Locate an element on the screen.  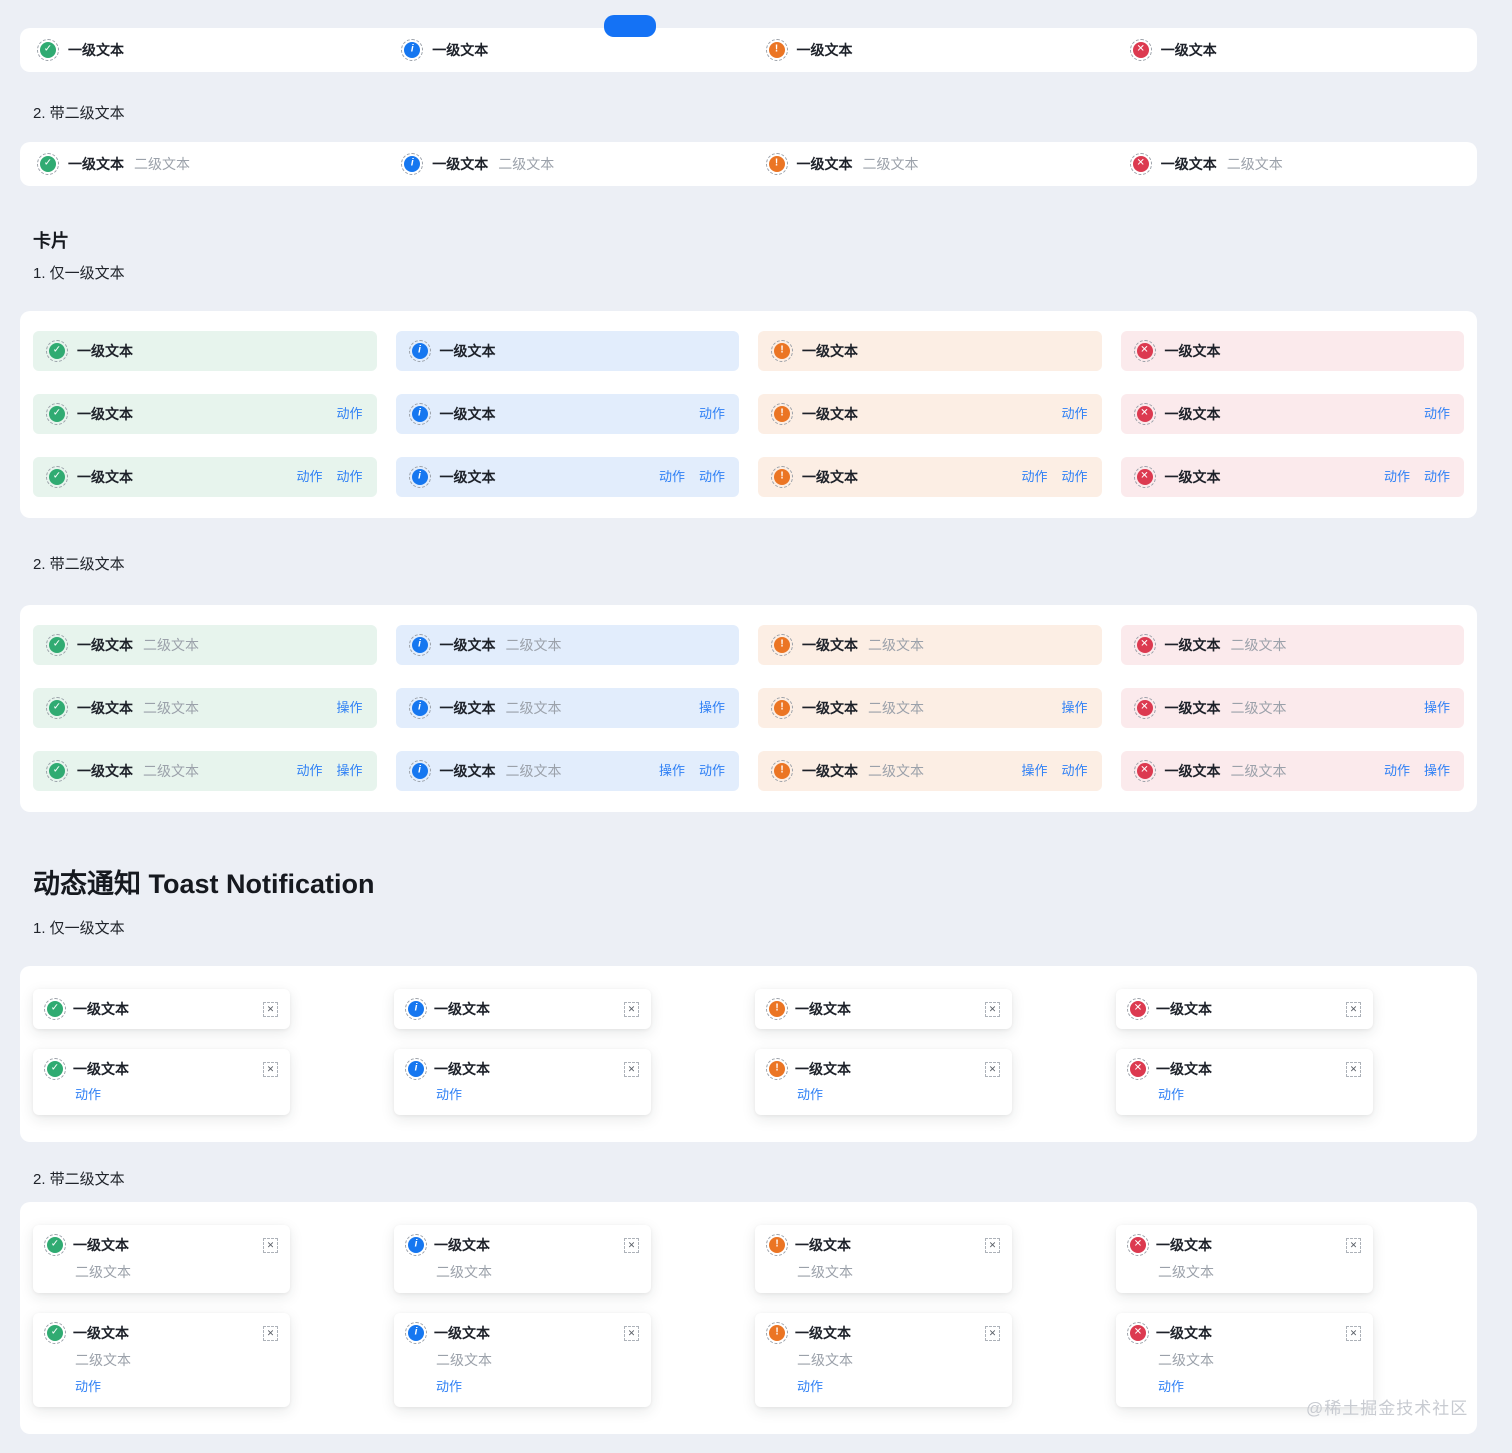
toast-card-error: ✕ 一级文本 ✕ is located at coordinates (1244, 1009).